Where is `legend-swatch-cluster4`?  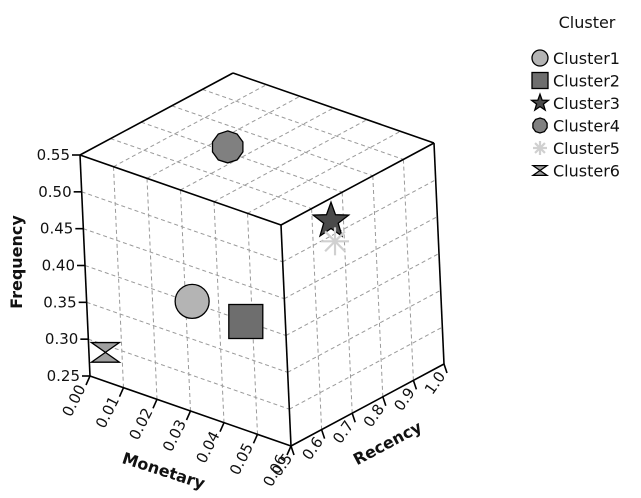
legend-swatch-cluster4 is located at coordinates (540, 125).